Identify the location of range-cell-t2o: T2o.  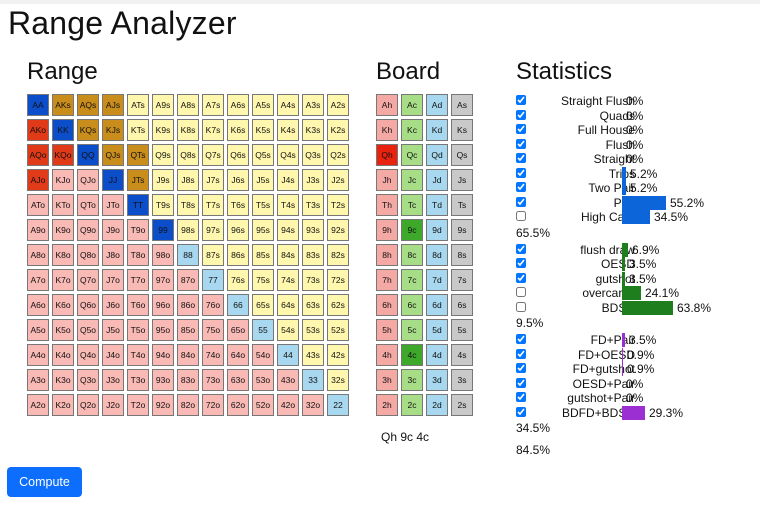
(138, 405).